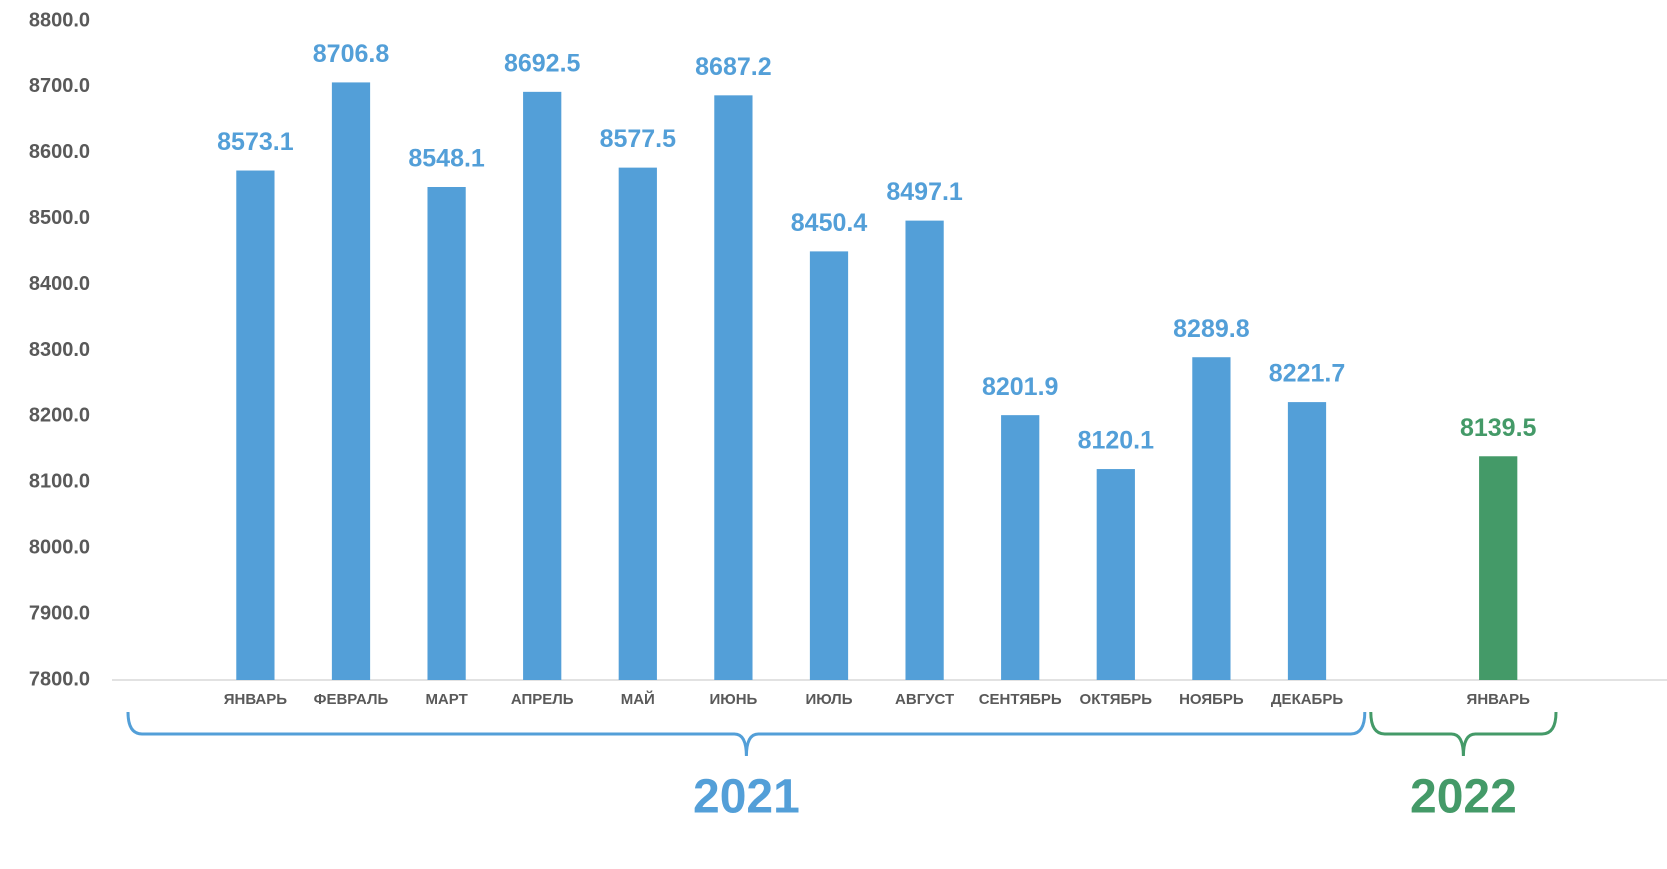 This screenshot has width=1667, height=869. Describe the element at coordinates (733, 699) in the screenshot. I see `x-tick-label: ИЮНЬ` at that location.